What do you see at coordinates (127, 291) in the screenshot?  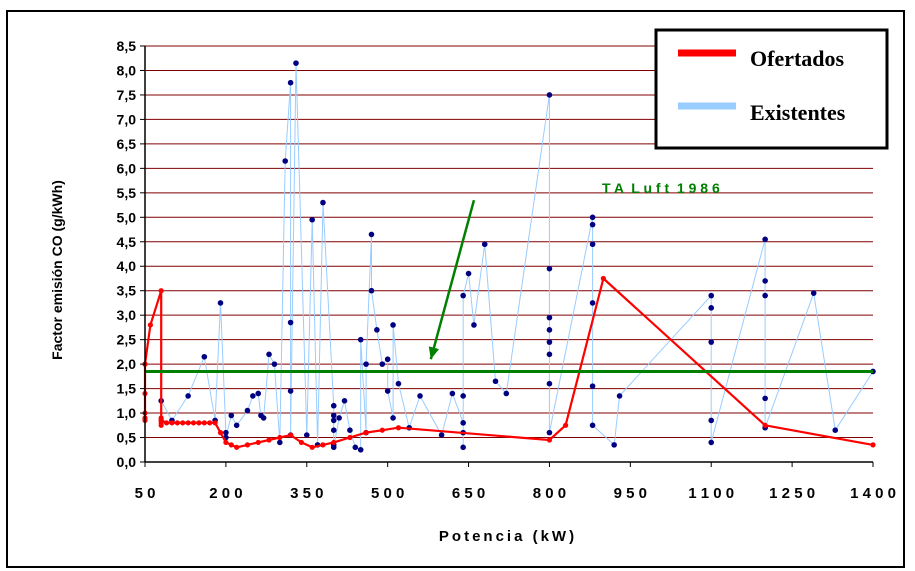 I see `y-tick-label: 3,5` at bounding box center [127, 291].